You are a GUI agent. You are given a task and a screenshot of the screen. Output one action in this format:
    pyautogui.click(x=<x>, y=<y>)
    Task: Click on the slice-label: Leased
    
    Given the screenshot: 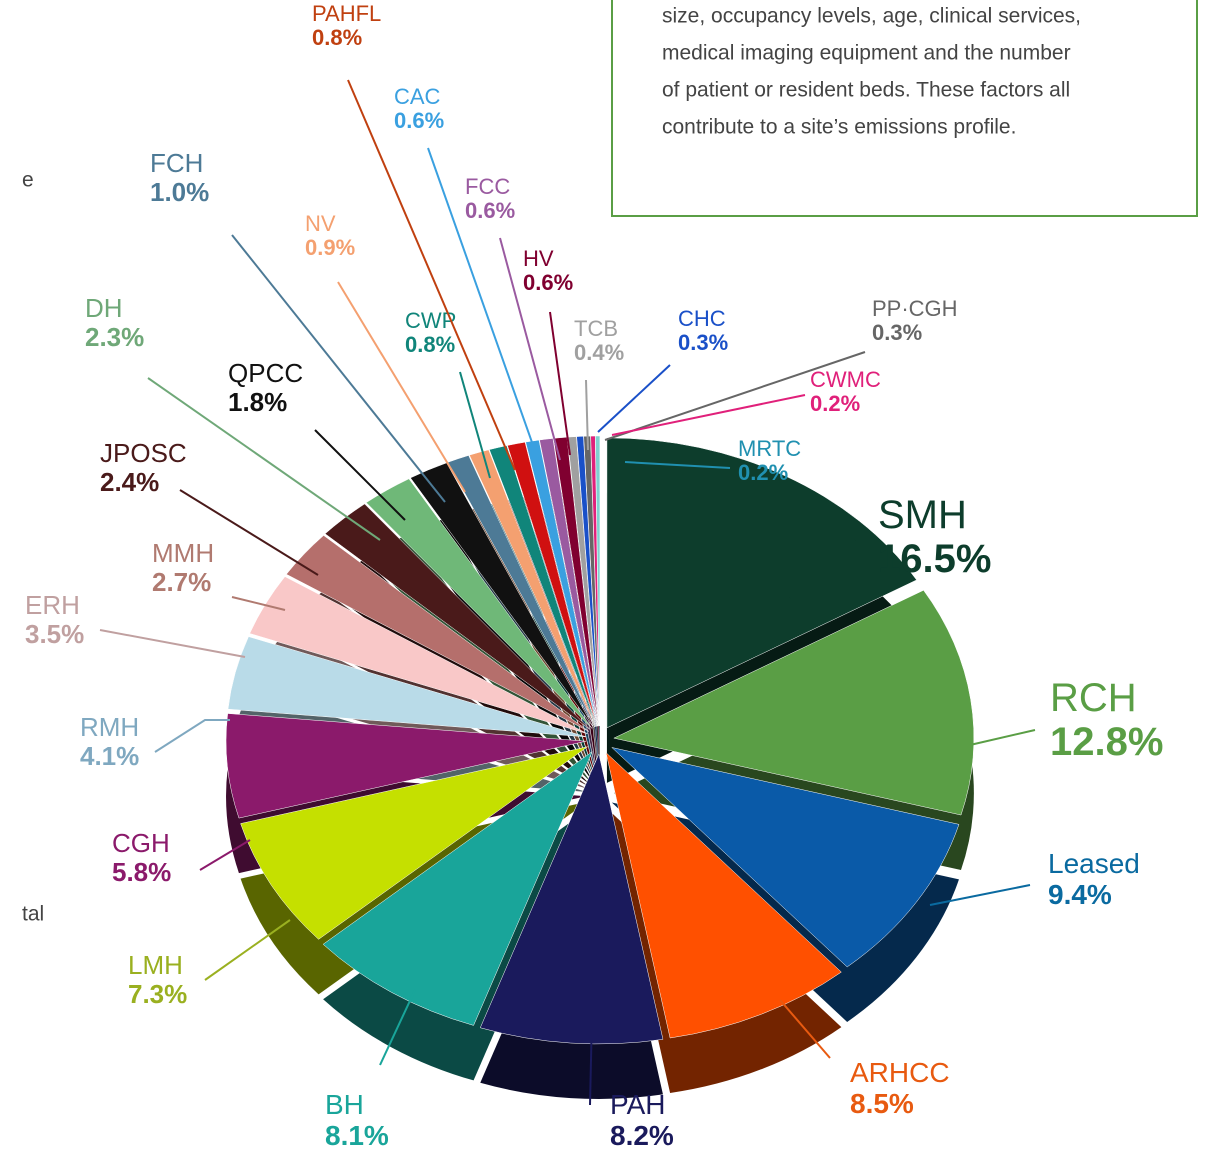 What is the action you would take?
    pyautogui.click(x=1094, y=863)
    